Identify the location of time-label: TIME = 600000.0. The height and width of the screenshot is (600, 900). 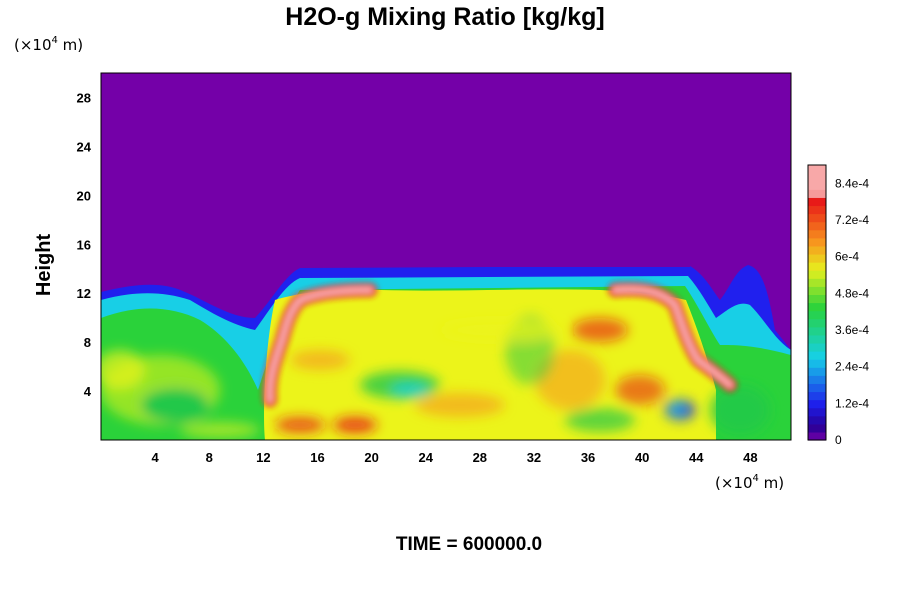
(469, 544).